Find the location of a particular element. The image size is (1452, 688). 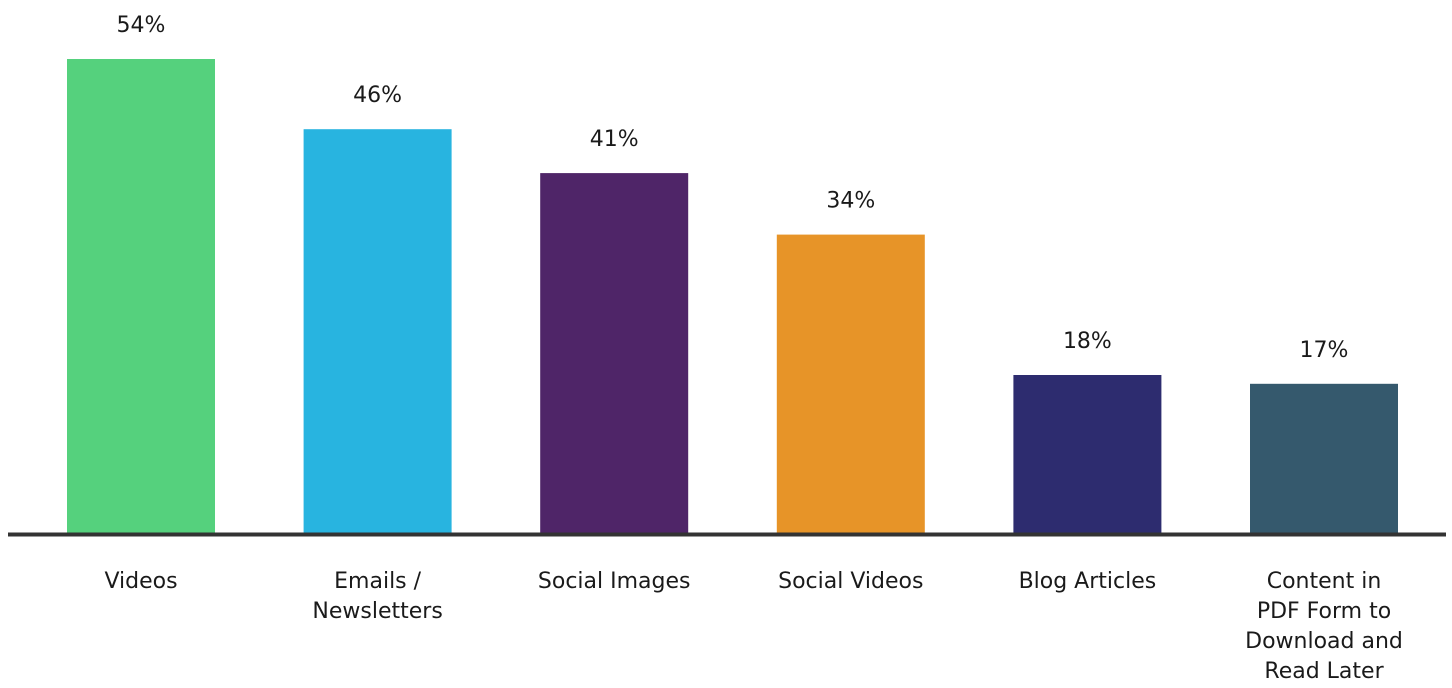

value-label-2: 46% is located at coordinates (377, 95).